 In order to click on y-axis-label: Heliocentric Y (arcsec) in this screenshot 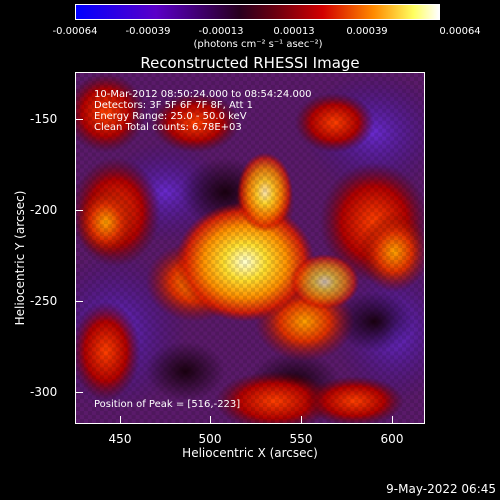, I will do `click(20, 258)`.